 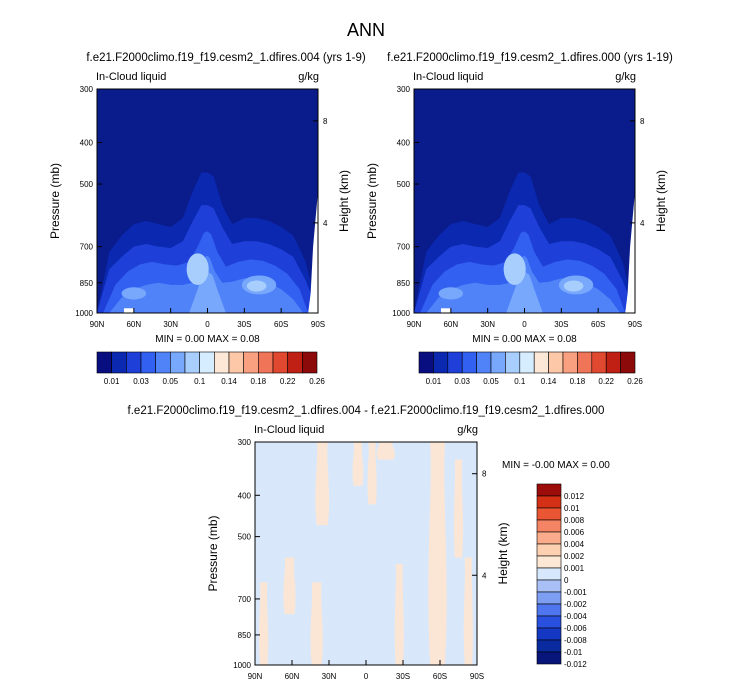 I want to click on left-y-tick-label: 1000, so click(x=84, y=313).